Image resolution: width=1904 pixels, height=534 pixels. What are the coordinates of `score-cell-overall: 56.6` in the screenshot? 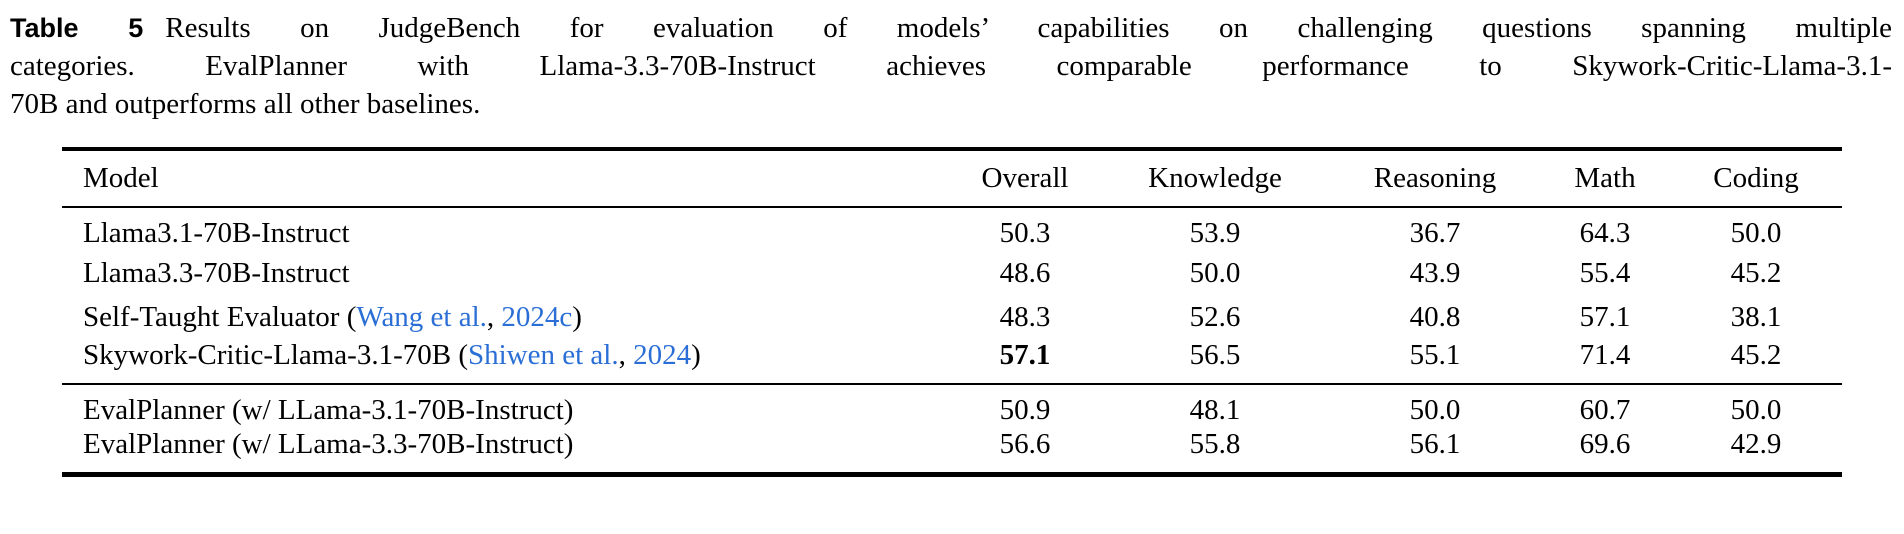 It's located at (1025, 444).